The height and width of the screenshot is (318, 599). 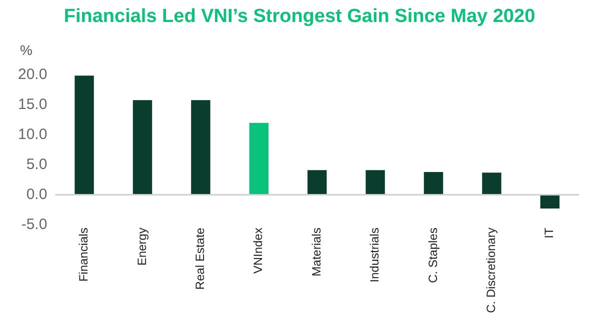 I want to click on x-tick-label: Real Estate, so click(x=200, y=258).